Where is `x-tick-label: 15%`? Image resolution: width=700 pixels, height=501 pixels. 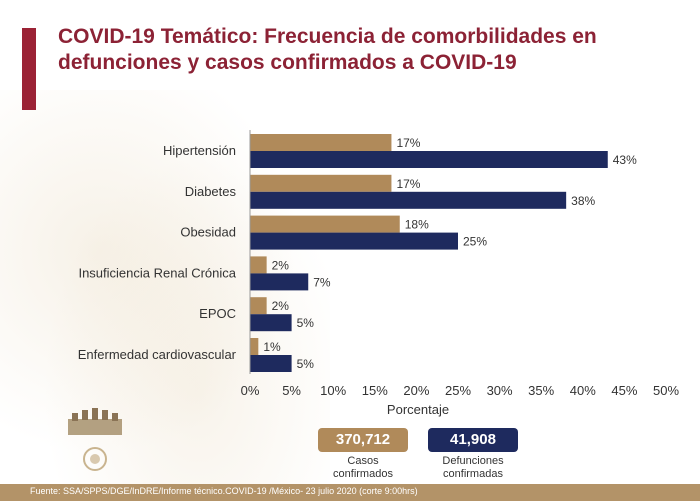 x-tick-label: 15% is located at coordinates (375, 390).